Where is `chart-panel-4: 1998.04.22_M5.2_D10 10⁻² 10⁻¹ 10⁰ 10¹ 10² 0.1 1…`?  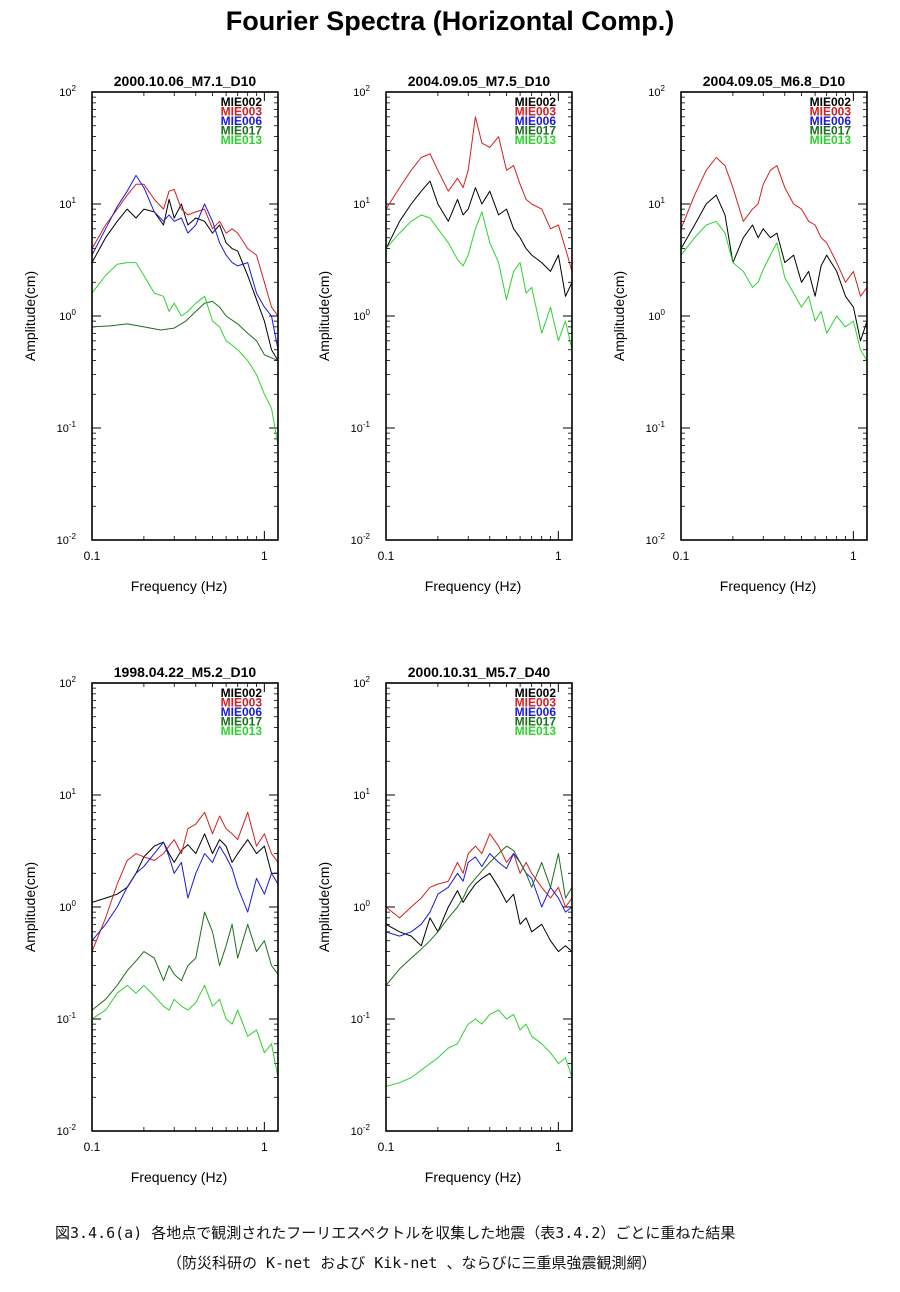
chart-panel-4: 1998.04.22_M5.2_D10 10⁻² 10⁻¹ 10⁰ 10¹ 10² 0.1 1… is located at coordinates (150, 924).